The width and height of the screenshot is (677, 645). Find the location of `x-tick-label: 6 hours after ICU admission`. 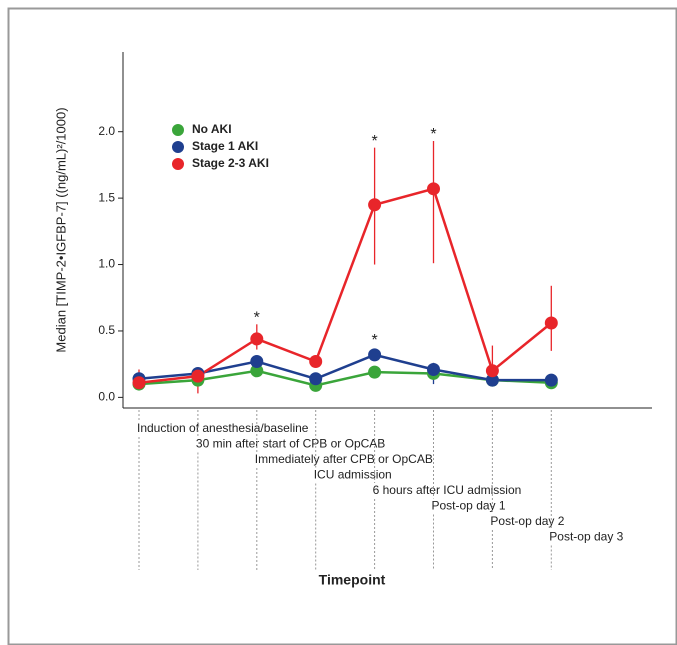

x-tick-label: 6 hours after ICU admission is located at coordinates (447, 490).